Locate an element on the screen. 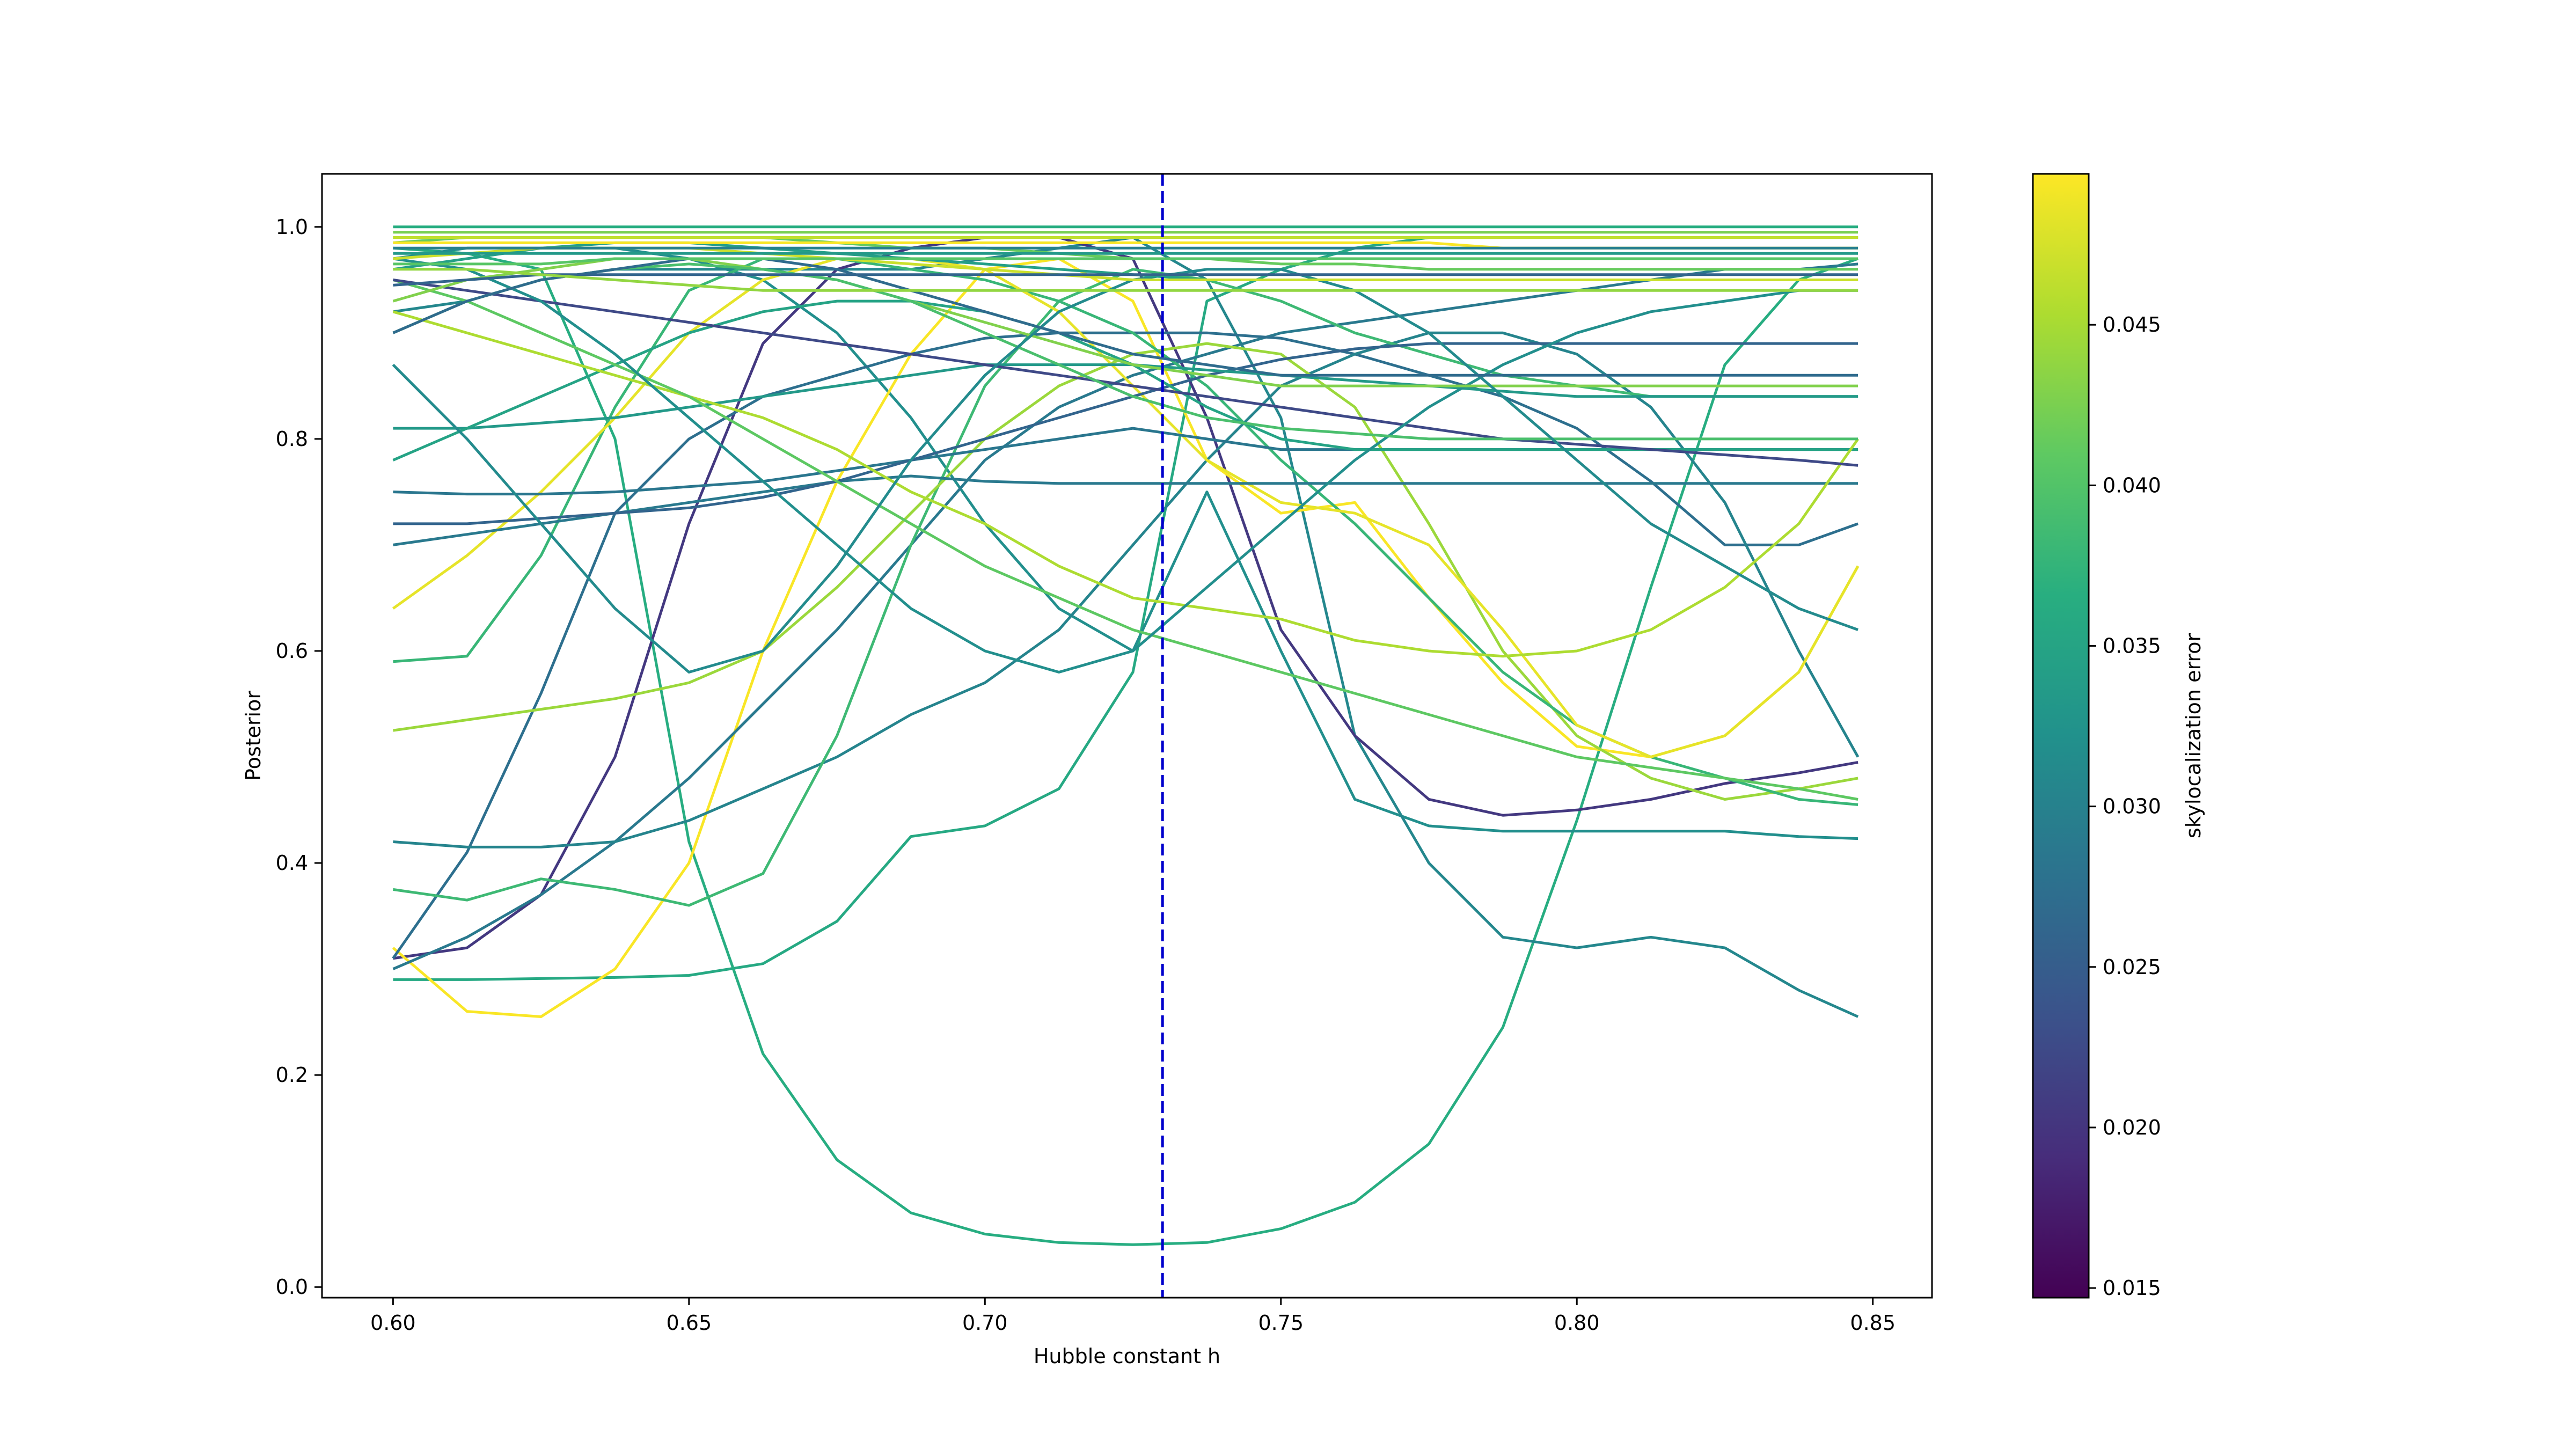 The width and height of the screenshot is (2576, 1449). colorbar is located at coordinates (2061, 736).